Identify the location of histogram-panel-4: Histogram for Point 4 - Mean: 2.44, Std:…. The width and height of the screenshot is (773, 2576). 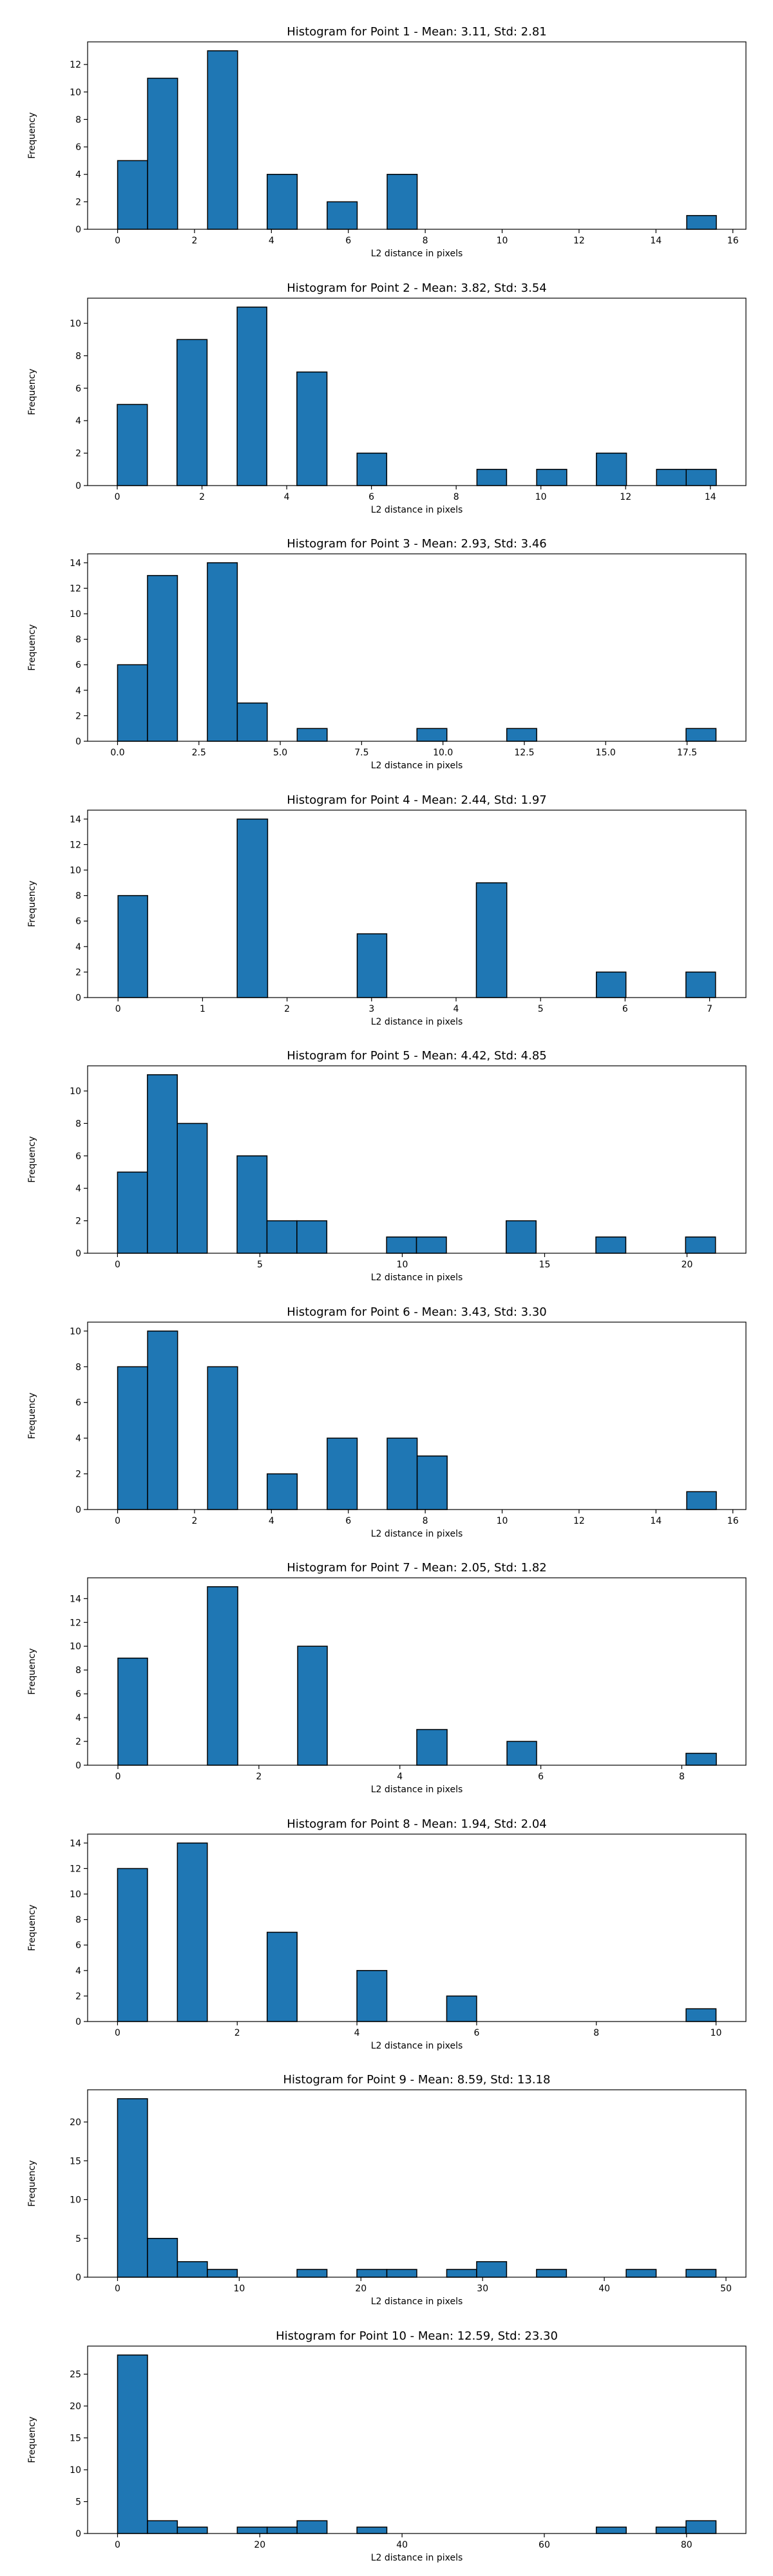
(387, 910).